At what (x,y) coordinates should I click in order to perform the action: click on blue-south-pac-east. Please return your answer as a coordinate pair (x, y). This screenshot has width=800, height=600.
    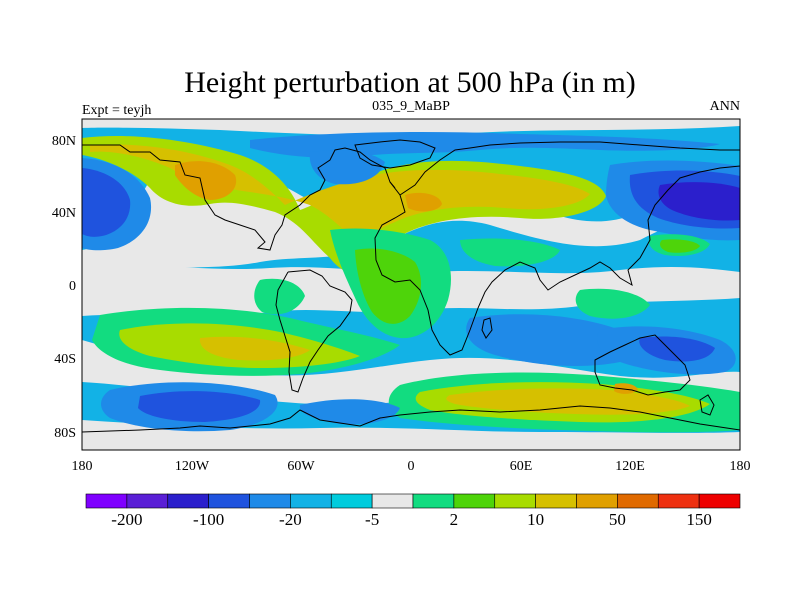
    Looking at the image, I should click on (677, 349).